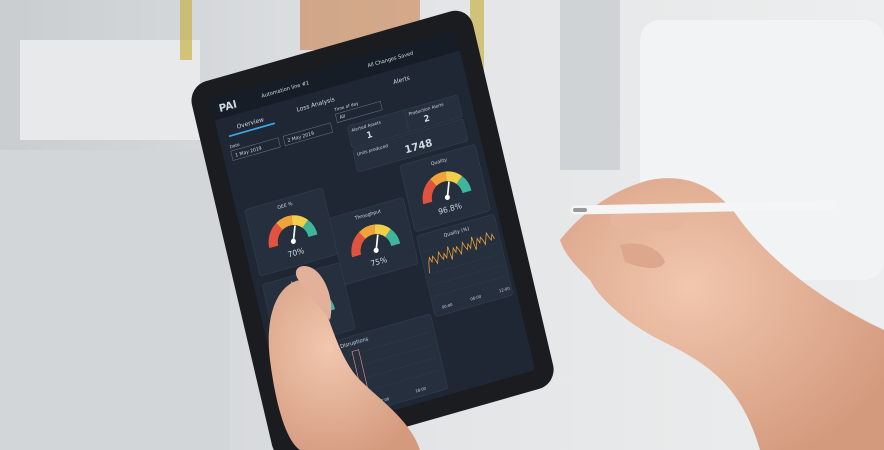 The image size is (884, 450). I want to click on gauge-label: OEE %, so click(285, 206).